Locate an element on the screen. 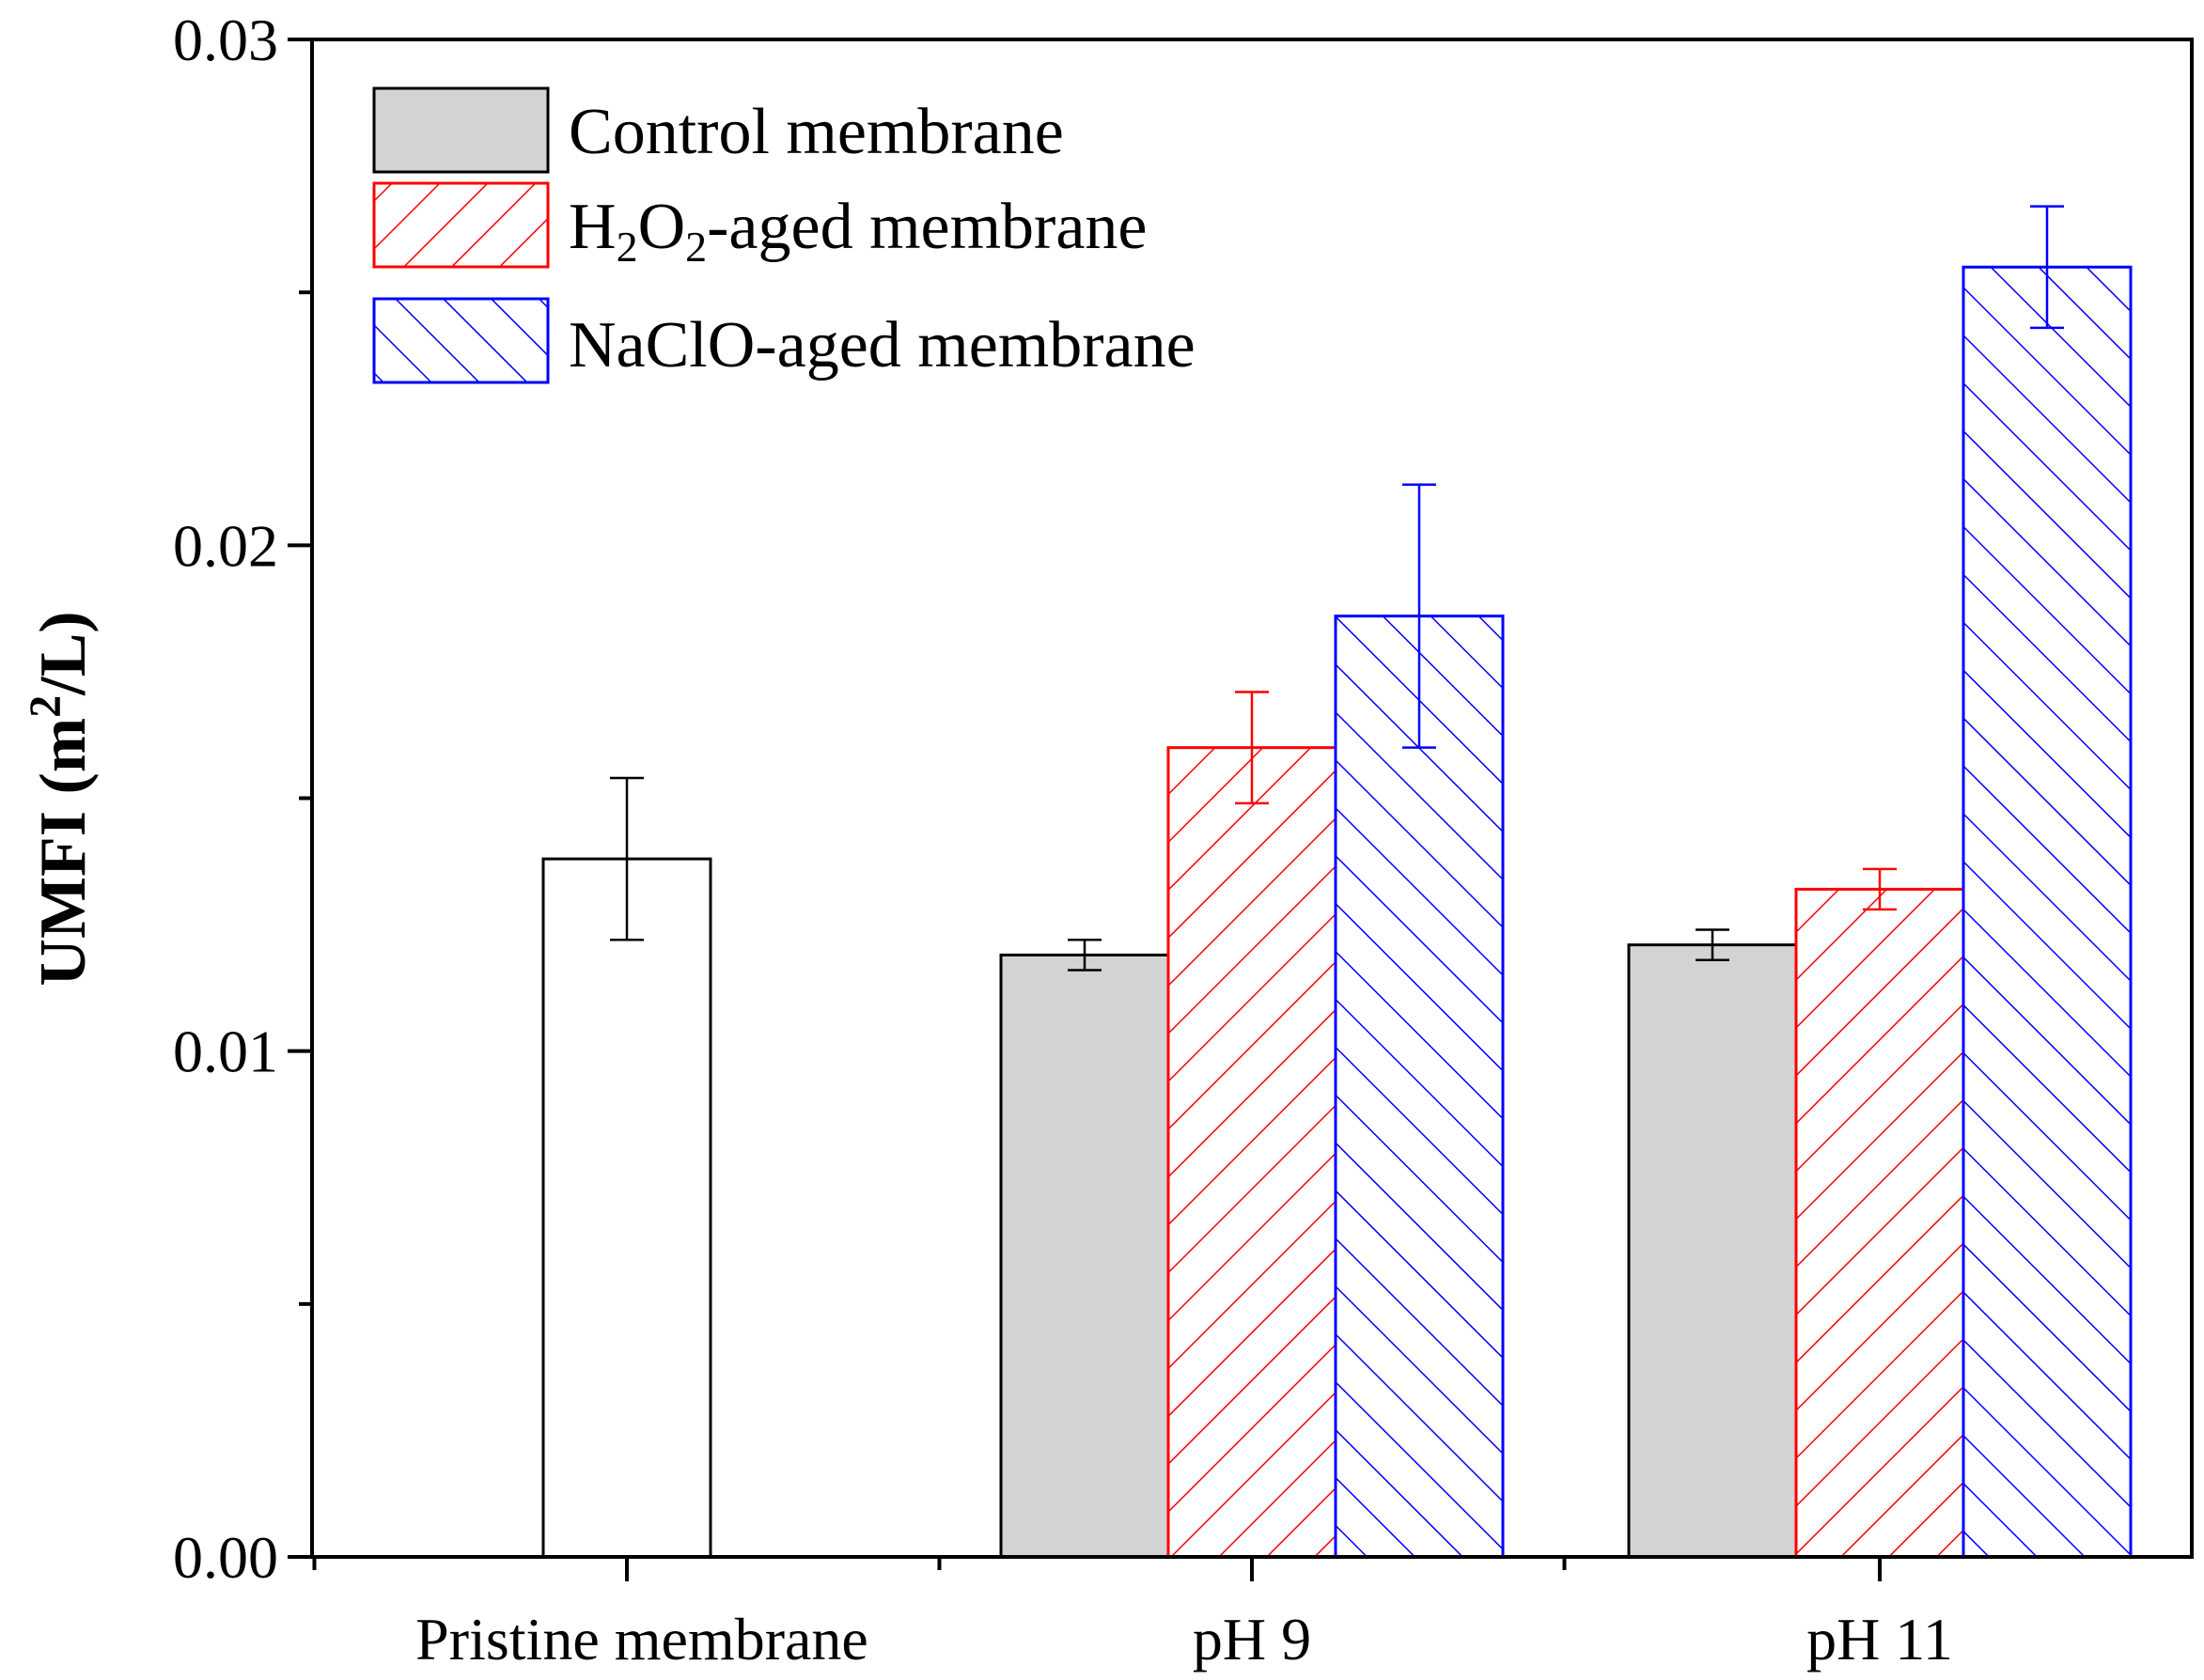 Image resolution: width=2204 pixels, height=1680 pixels. legend-label-control: Control membrane is located at coordinates (816, 132).